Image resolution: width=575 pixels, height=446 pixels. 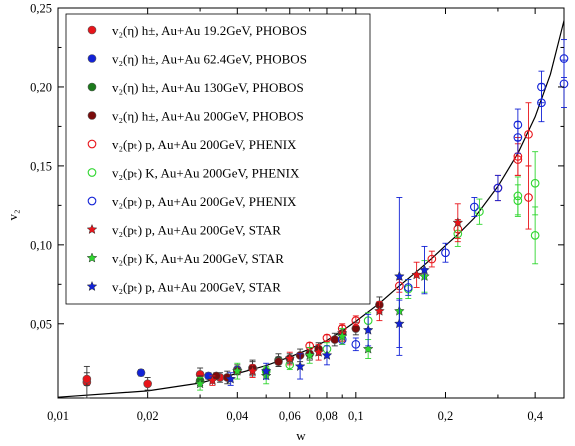 I want to click on legend-entry: v₂(pₜ) K, Au+Au 200GeV, STAR, so click(x=185, y=258).